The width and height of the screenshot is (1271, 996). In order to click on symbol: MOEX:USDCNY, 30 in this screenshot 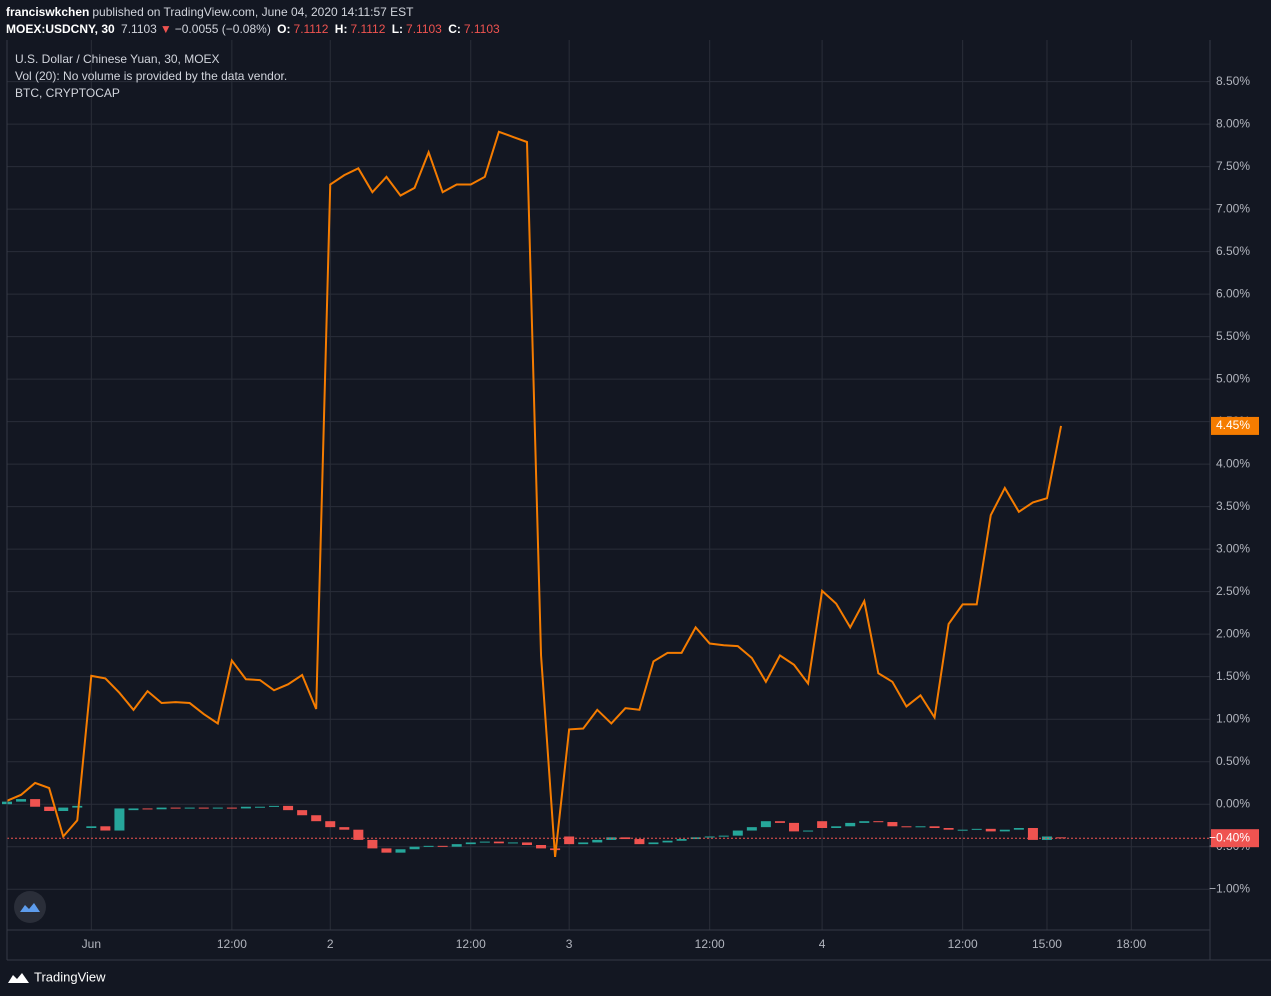, I will do `click(60, 29)`.